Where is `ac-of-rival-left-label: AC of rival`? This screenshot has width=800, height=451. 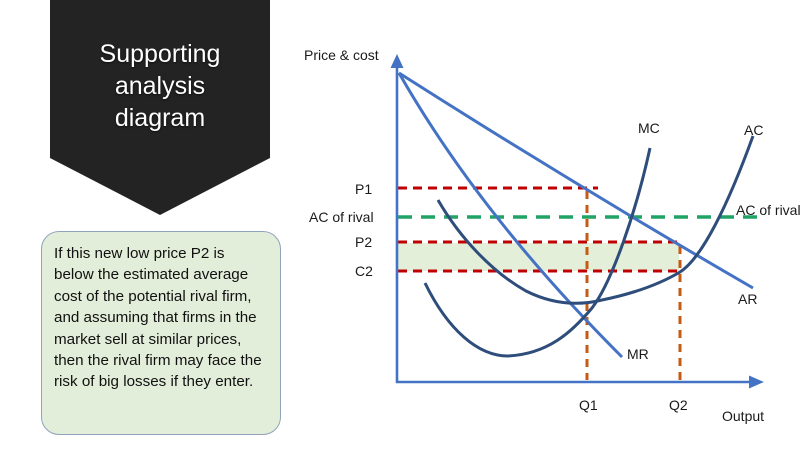
ac-of-rival-left-label: AC of rival is located at coordinates (341, 217).